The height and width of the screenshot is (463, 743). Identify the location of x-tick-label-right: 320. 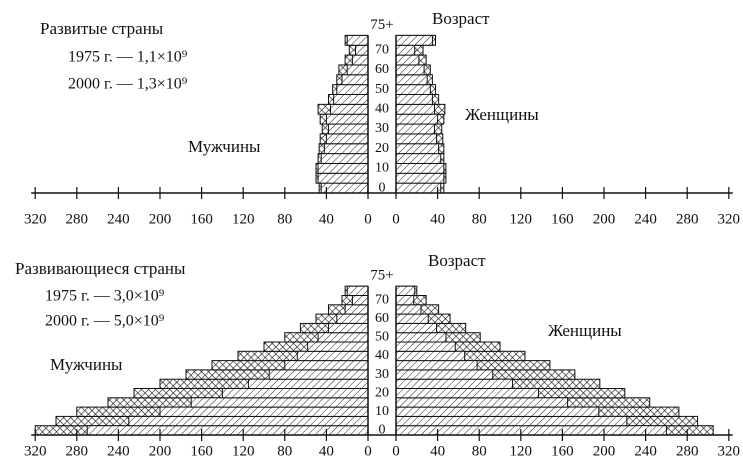
(729, 451).